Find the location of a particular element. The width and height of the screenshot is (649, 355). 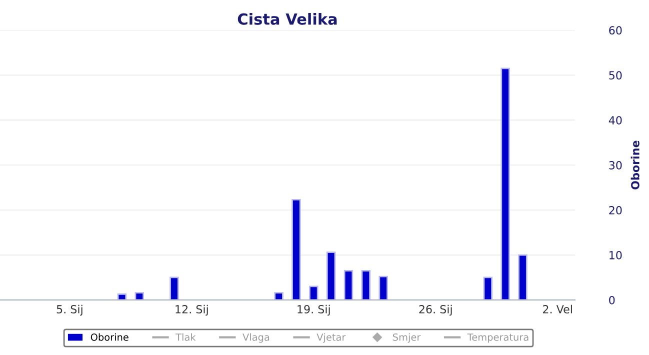

x-tick-label: 12. Sij is located at coordinates (192, 310).